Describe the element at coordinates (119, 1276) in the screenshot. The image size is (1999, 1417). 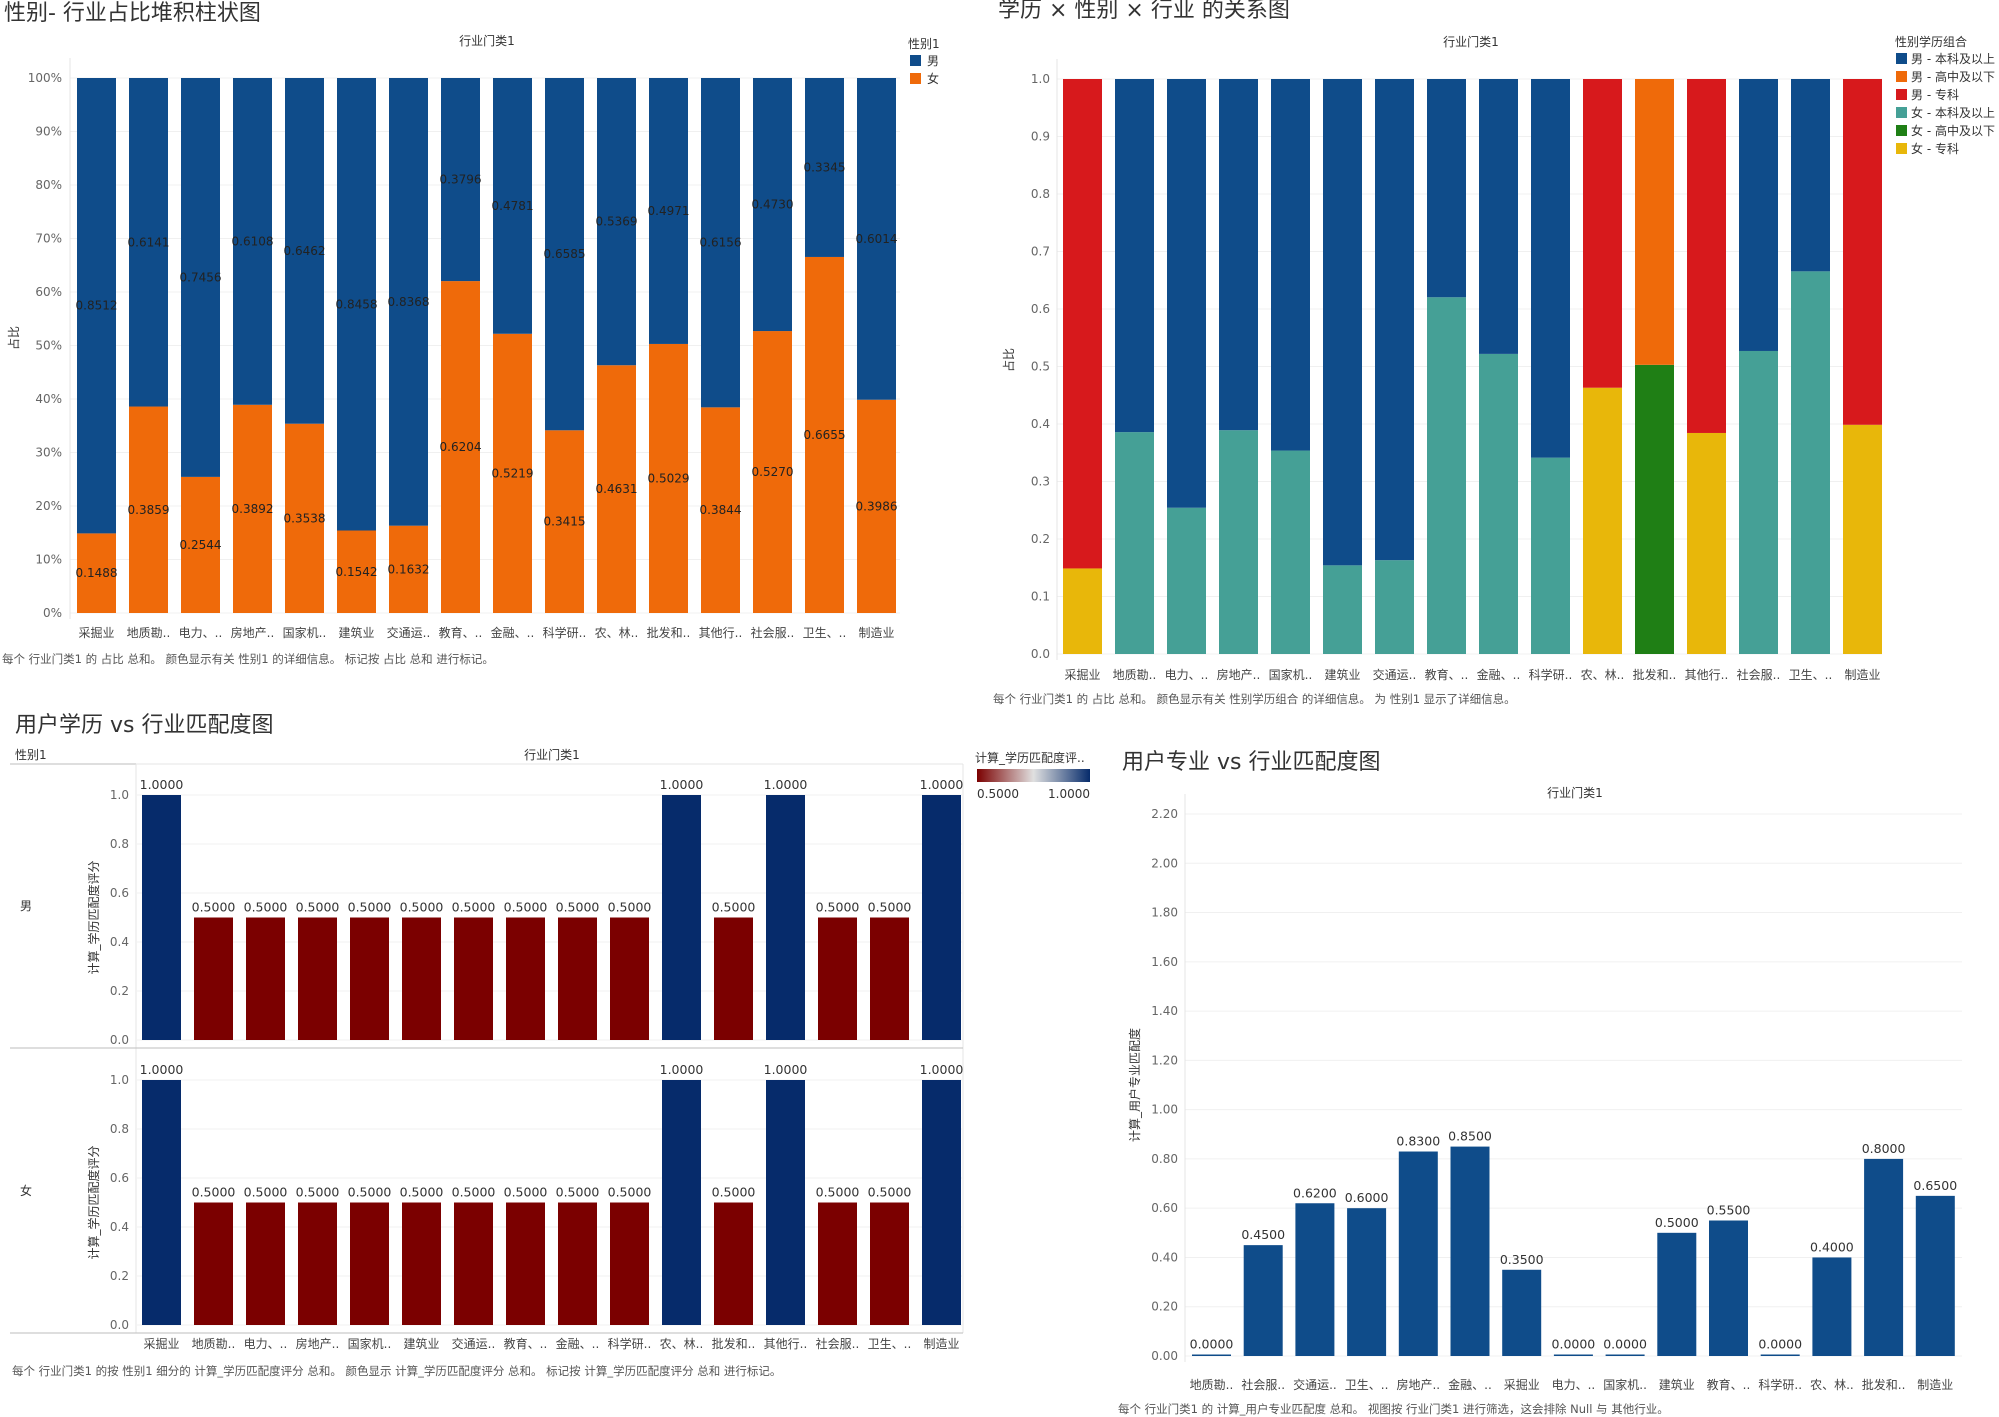
I see `y-tick-label: 0.2` at that location.